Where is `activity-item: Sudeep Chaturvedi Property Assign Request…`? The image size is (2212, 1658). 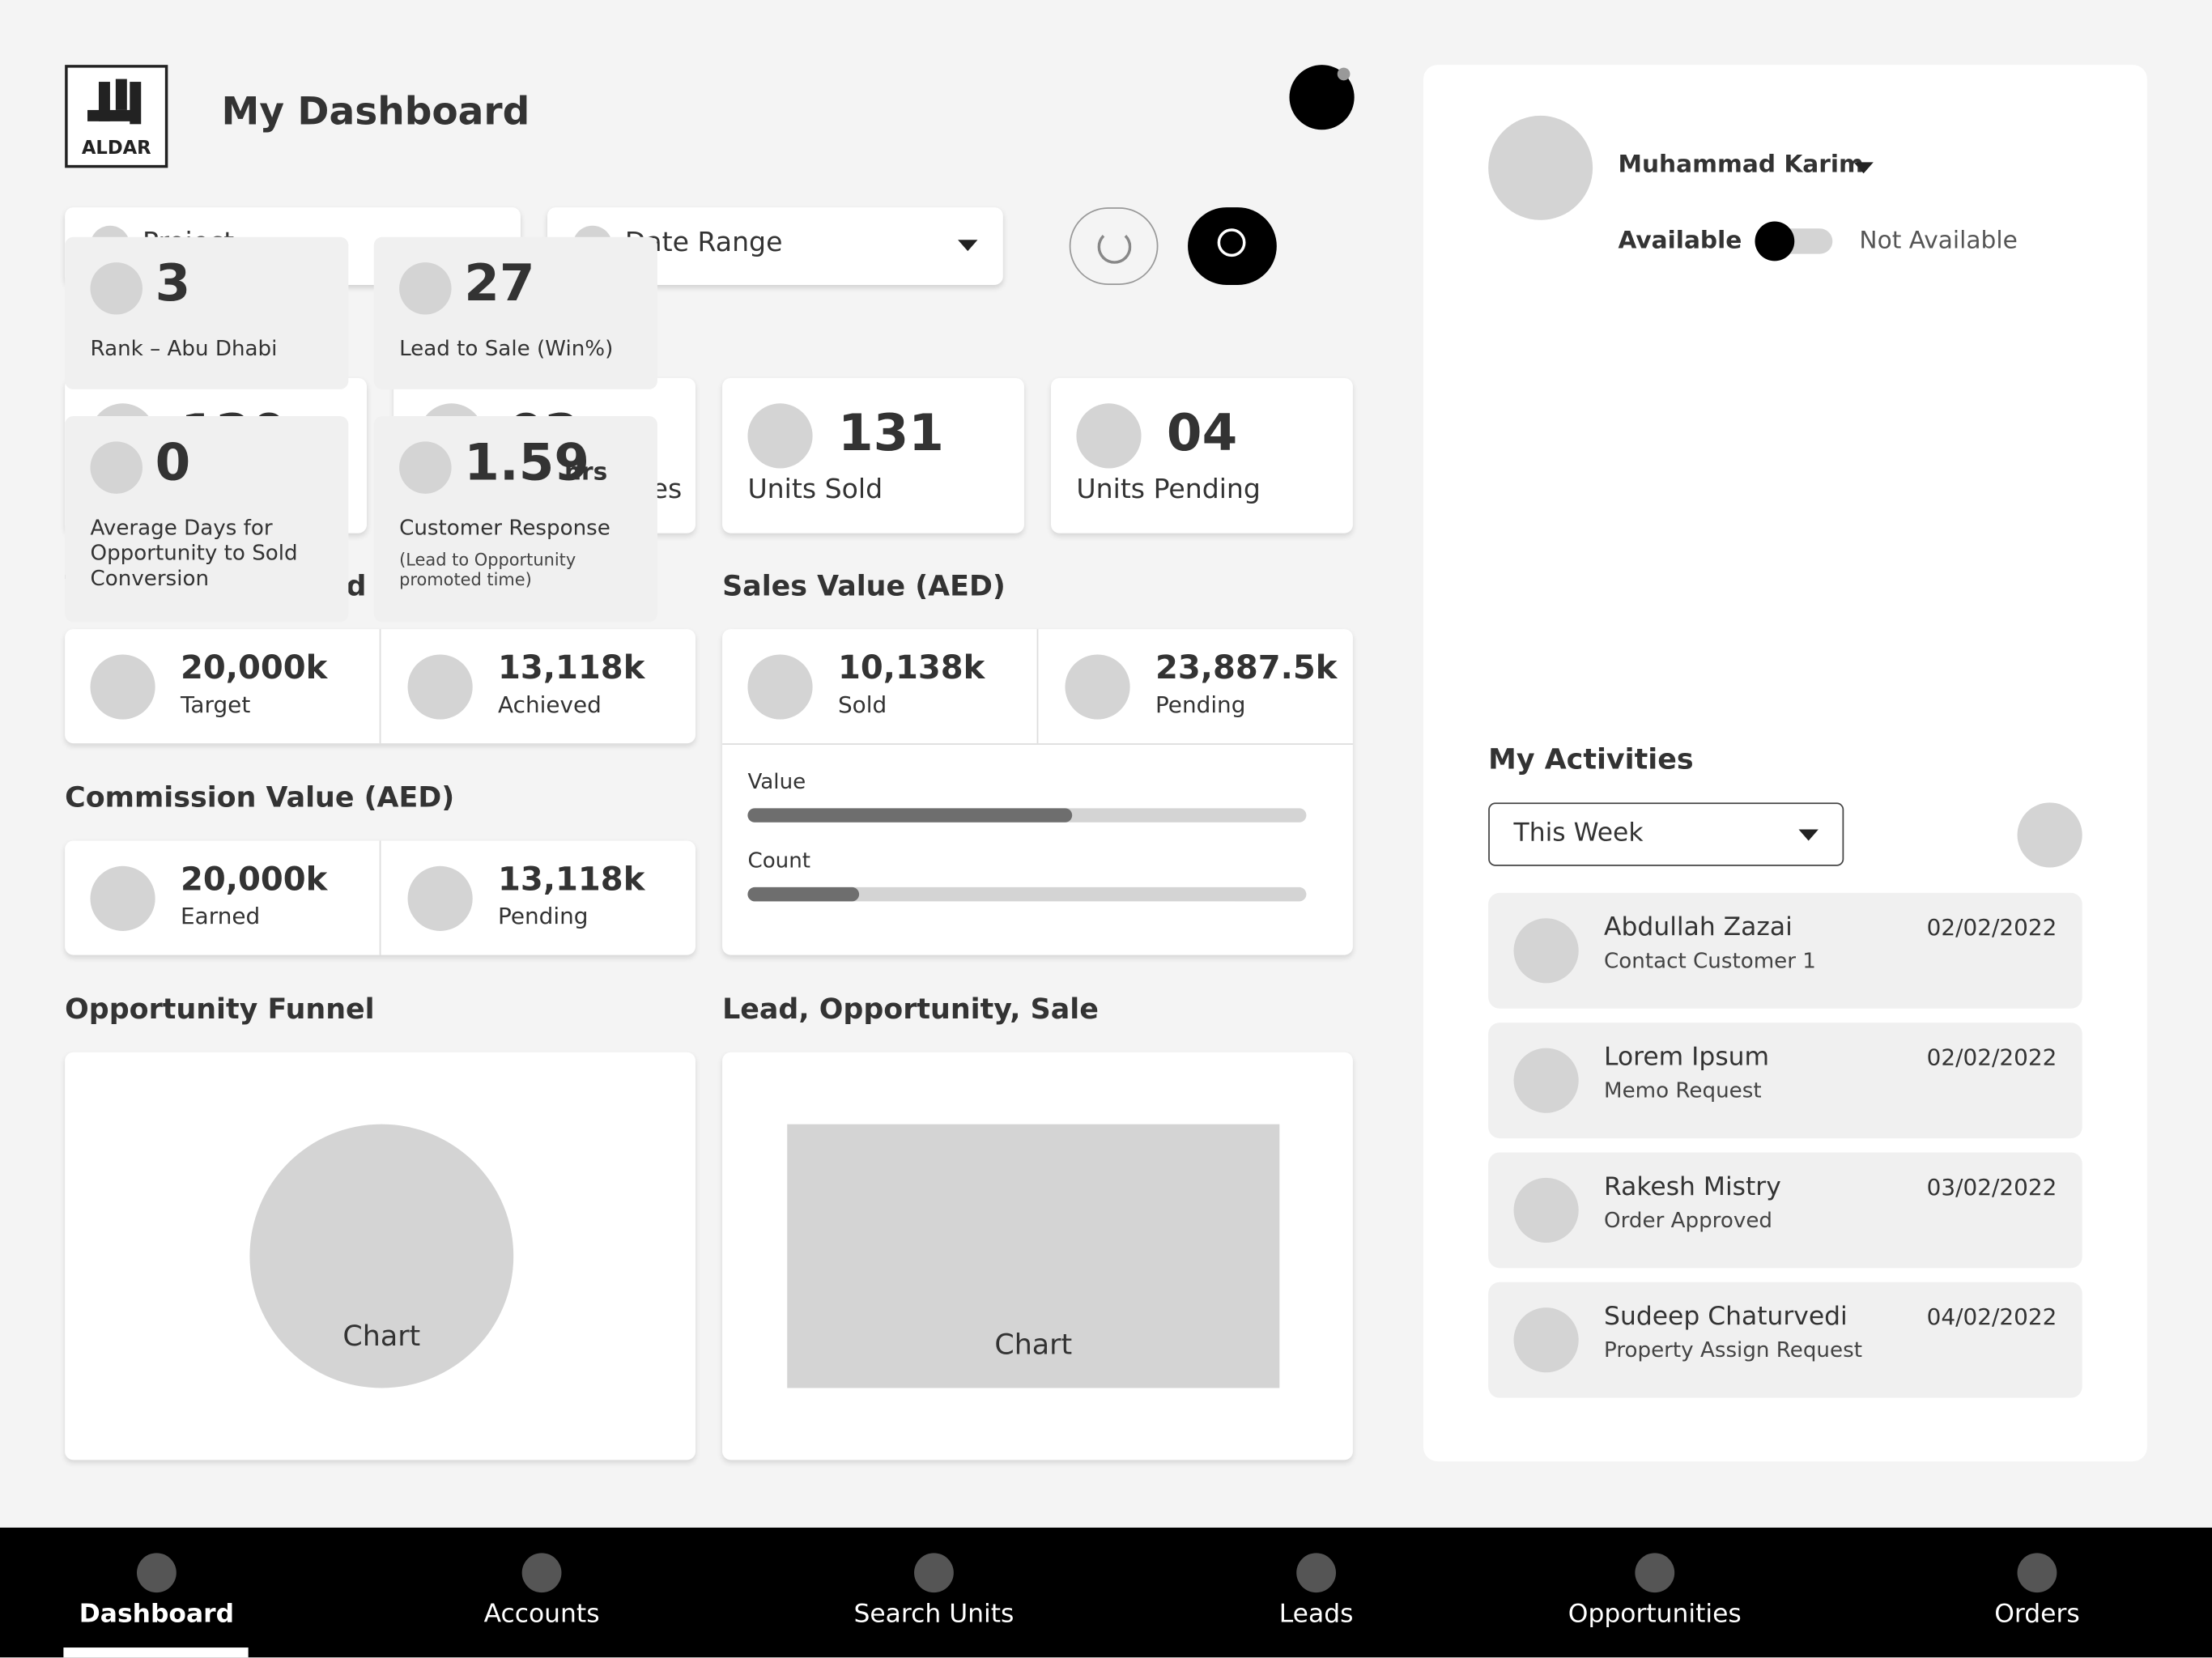 activity-item: Sudeep Chaturvedi Property Assign Request… is located at coordinates (1785, 1340).